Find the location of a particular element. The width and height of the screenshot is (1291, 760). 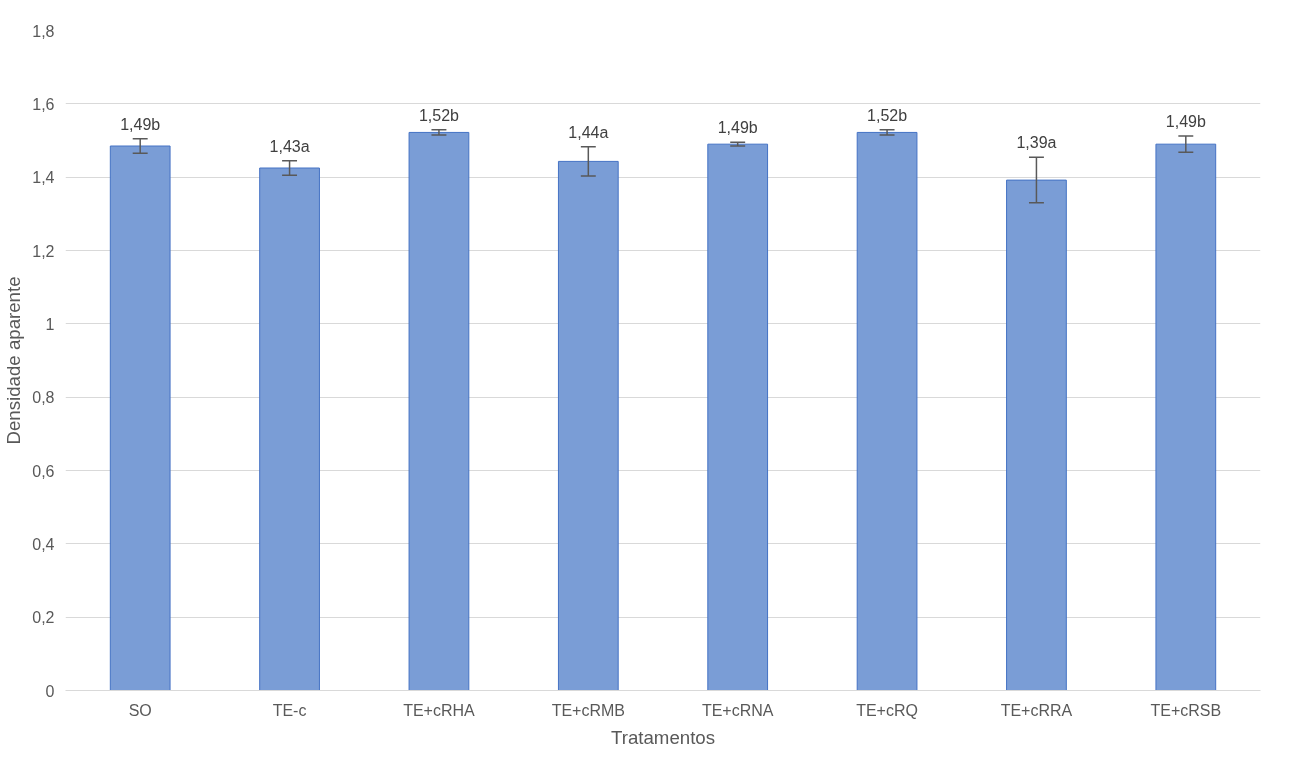

data-label: 1,43a is located at coordinates (289, 146).